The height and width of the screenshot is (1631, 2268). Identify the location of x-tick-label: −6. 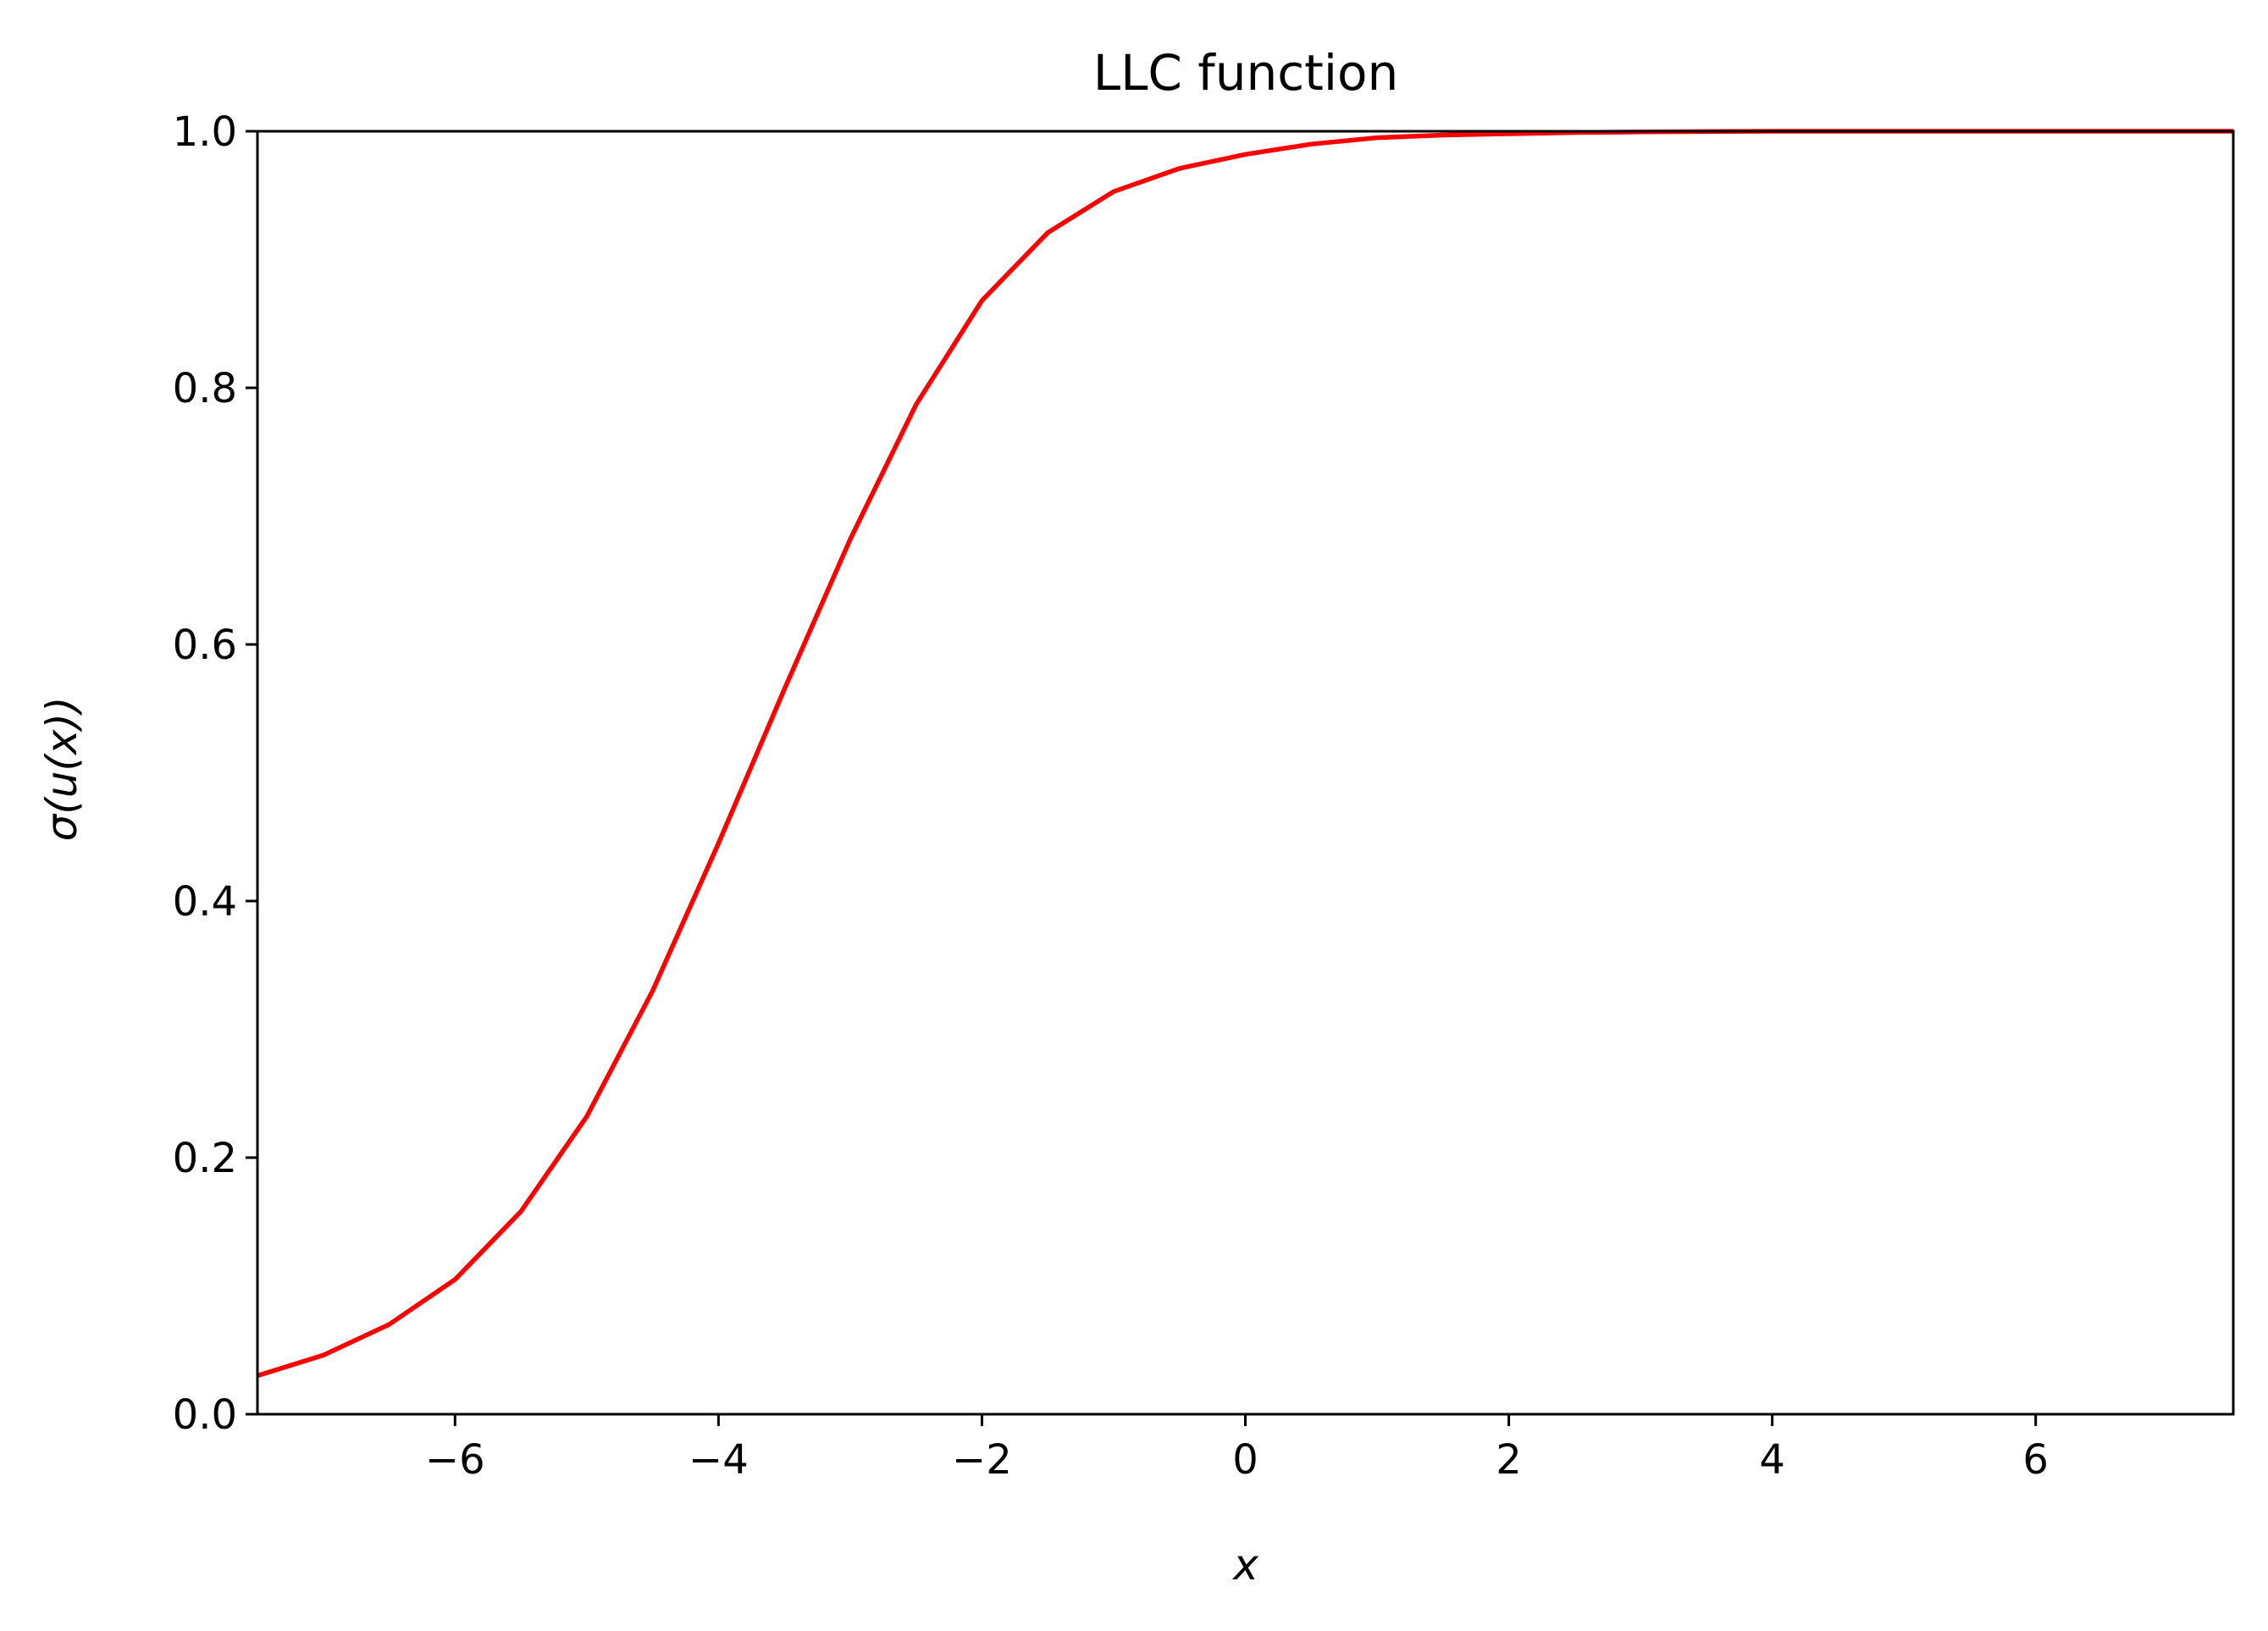
(455, 1460).